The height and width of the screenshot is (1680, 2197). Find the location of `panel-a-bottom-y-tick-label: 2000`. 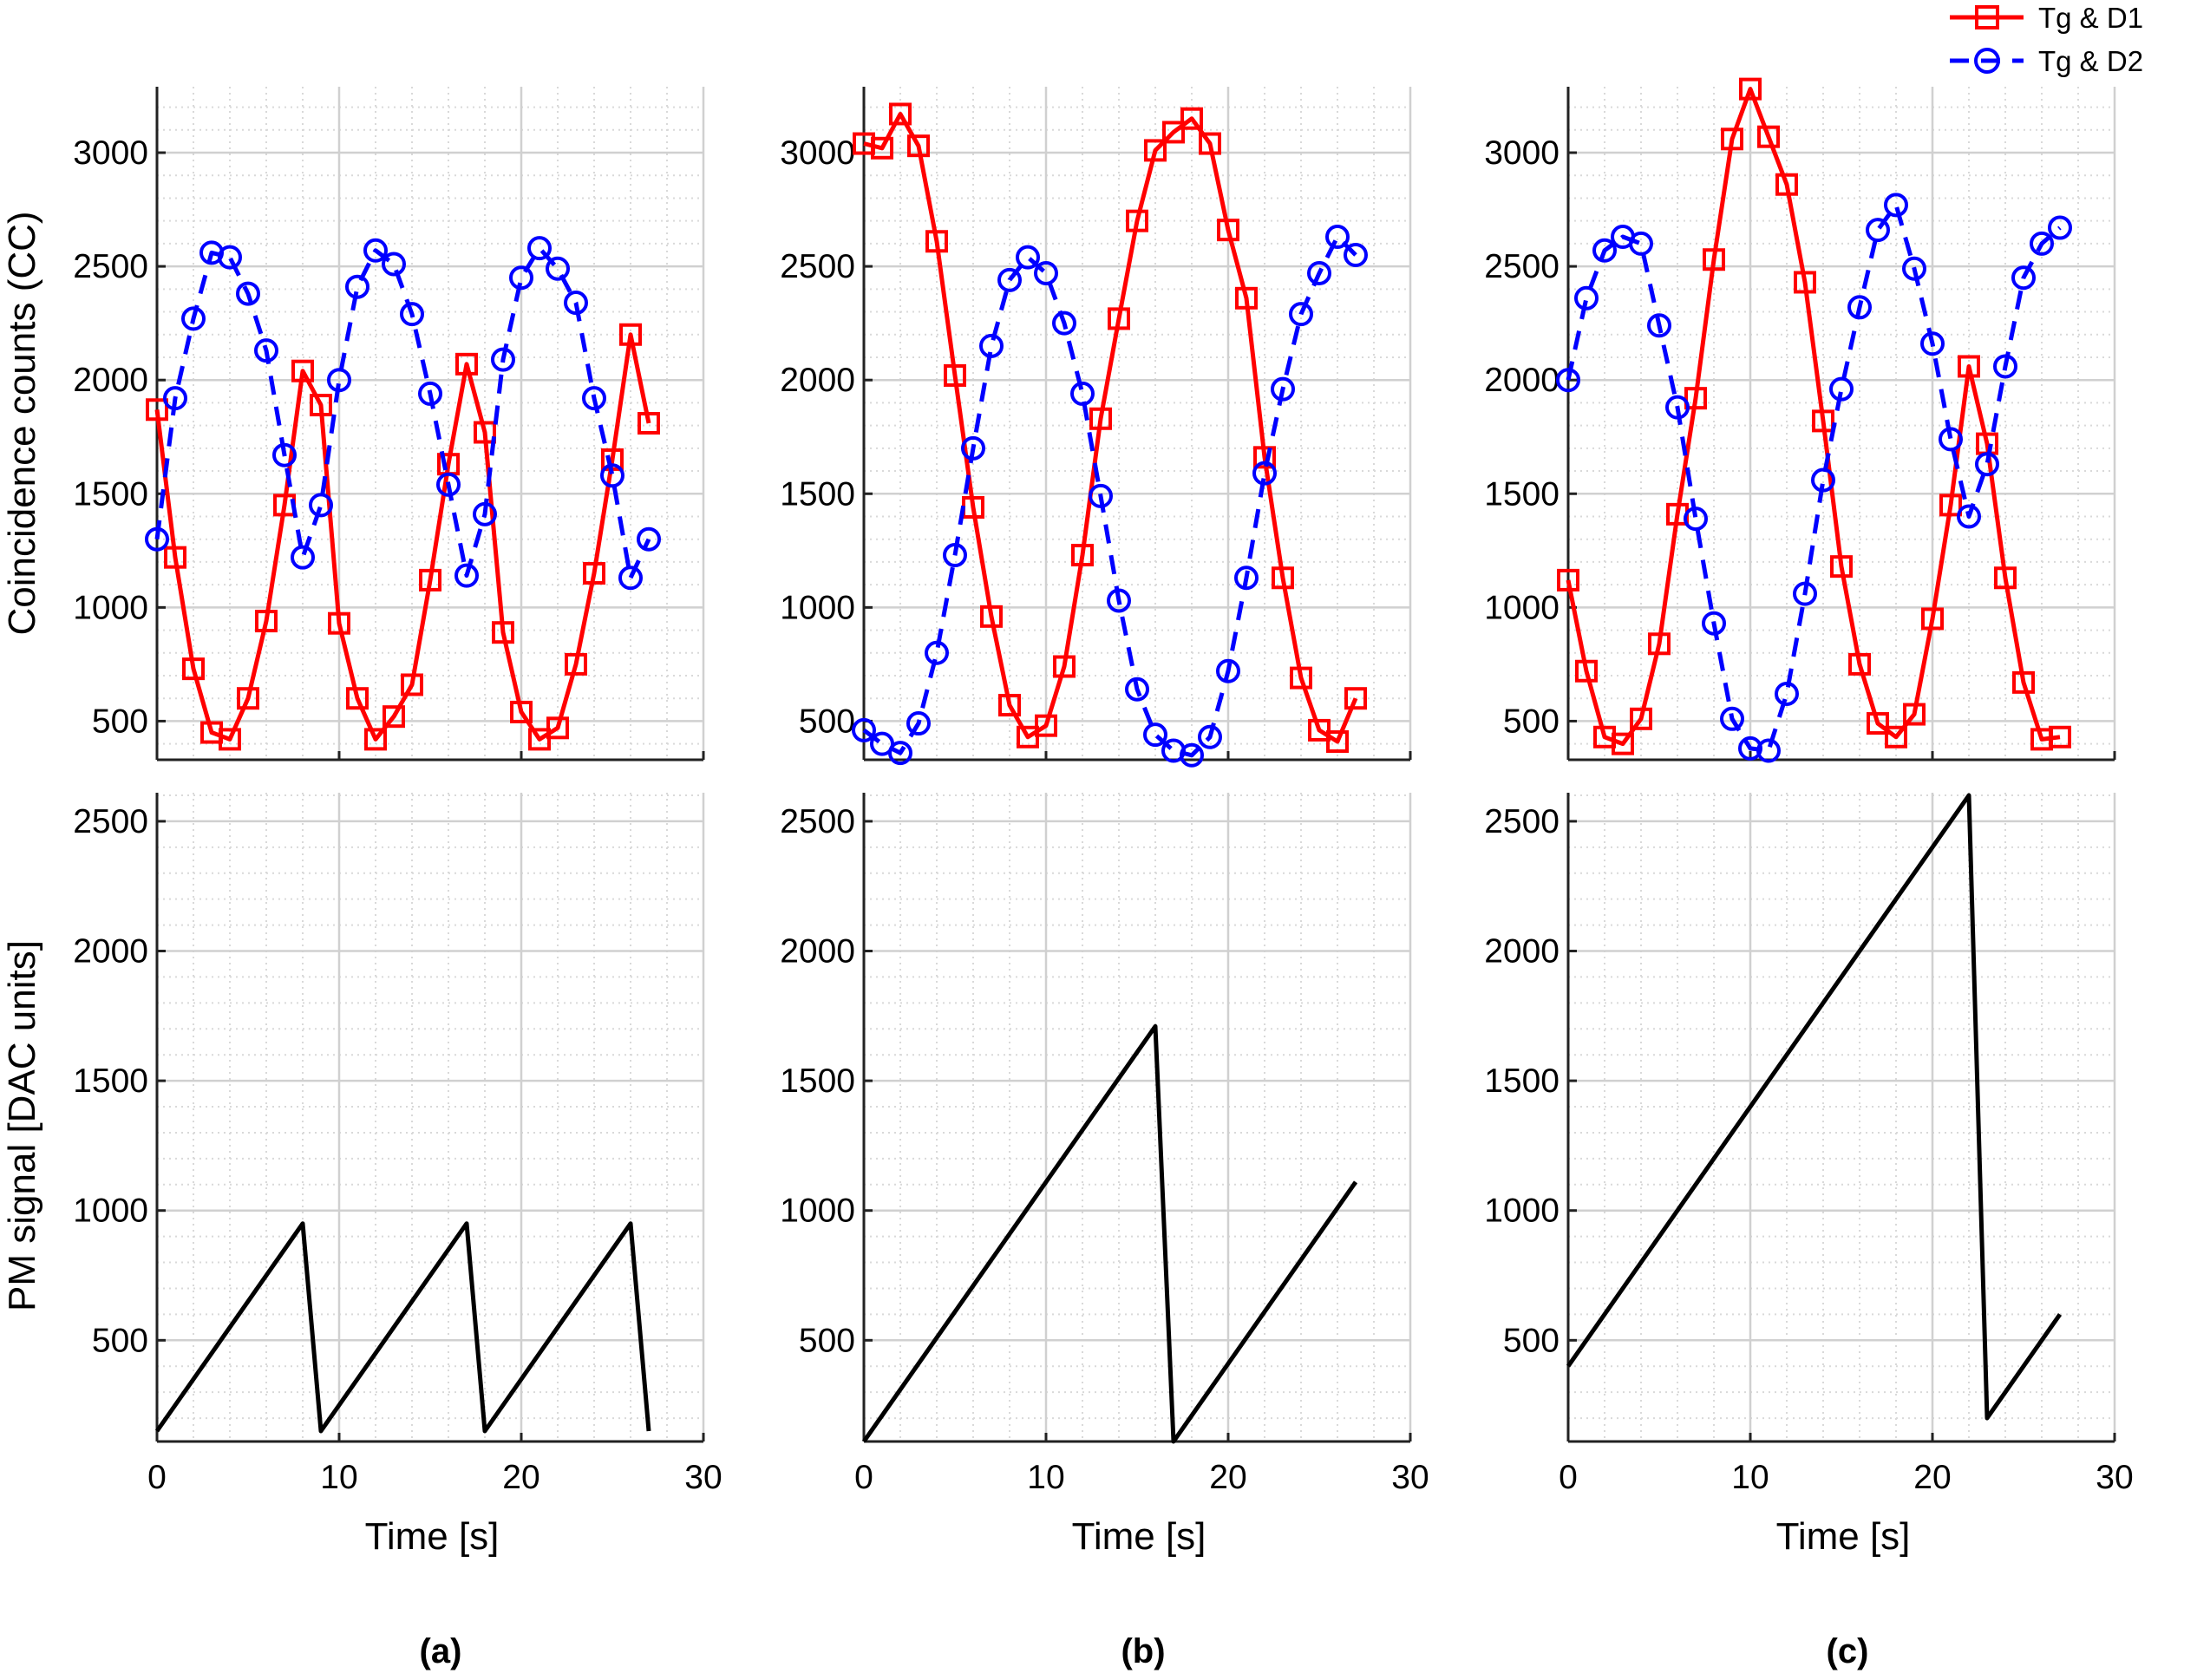

panel-a-bottom-y-tick-label: 2000 is located at coordinates (110, 952).